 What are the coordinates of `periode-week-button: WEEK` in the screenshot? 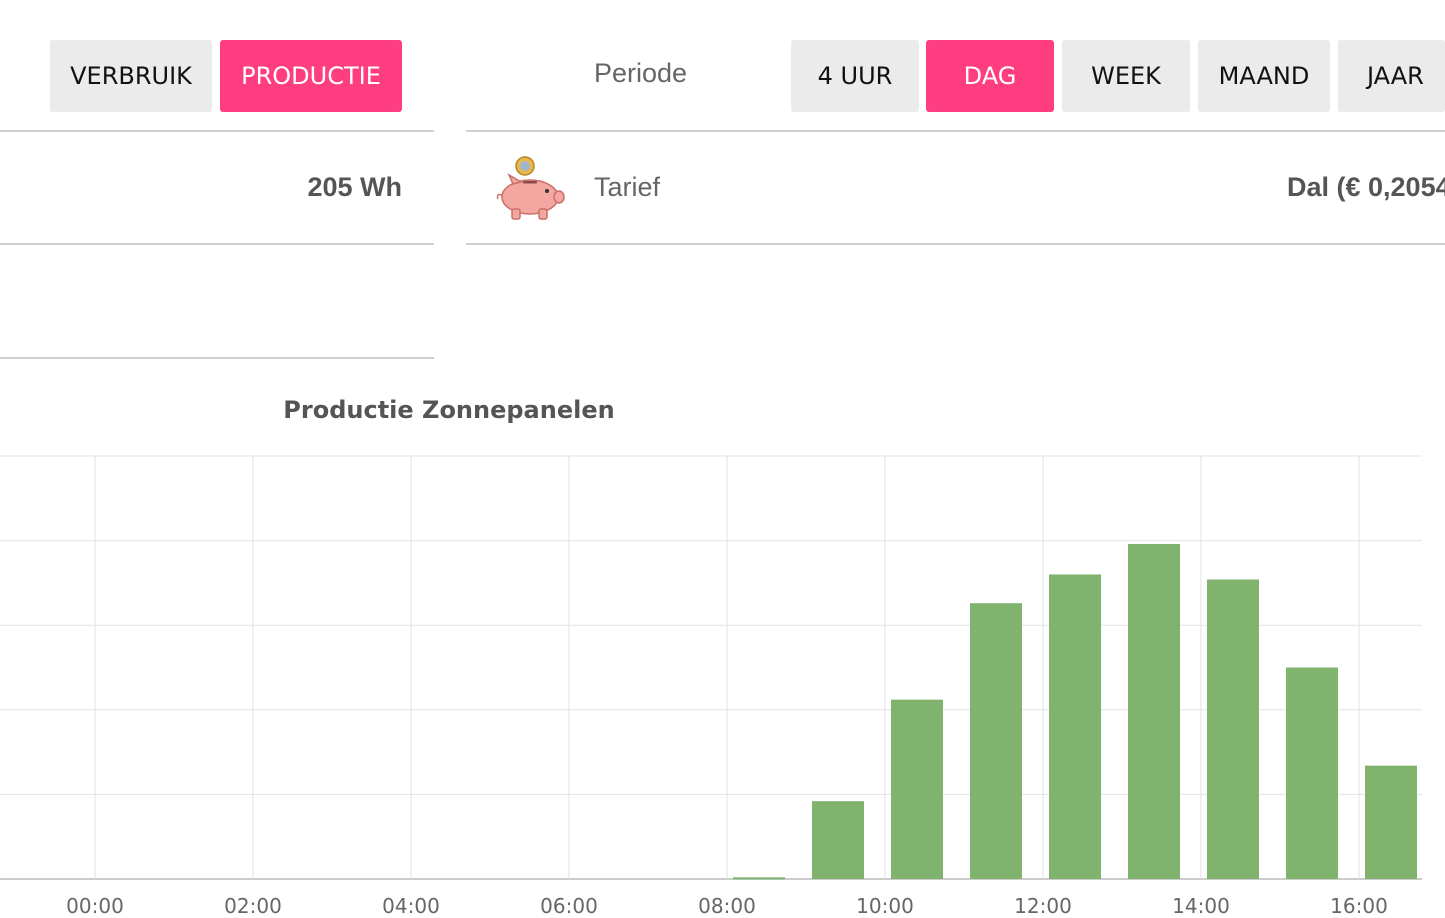 It's located at (1126, 76).